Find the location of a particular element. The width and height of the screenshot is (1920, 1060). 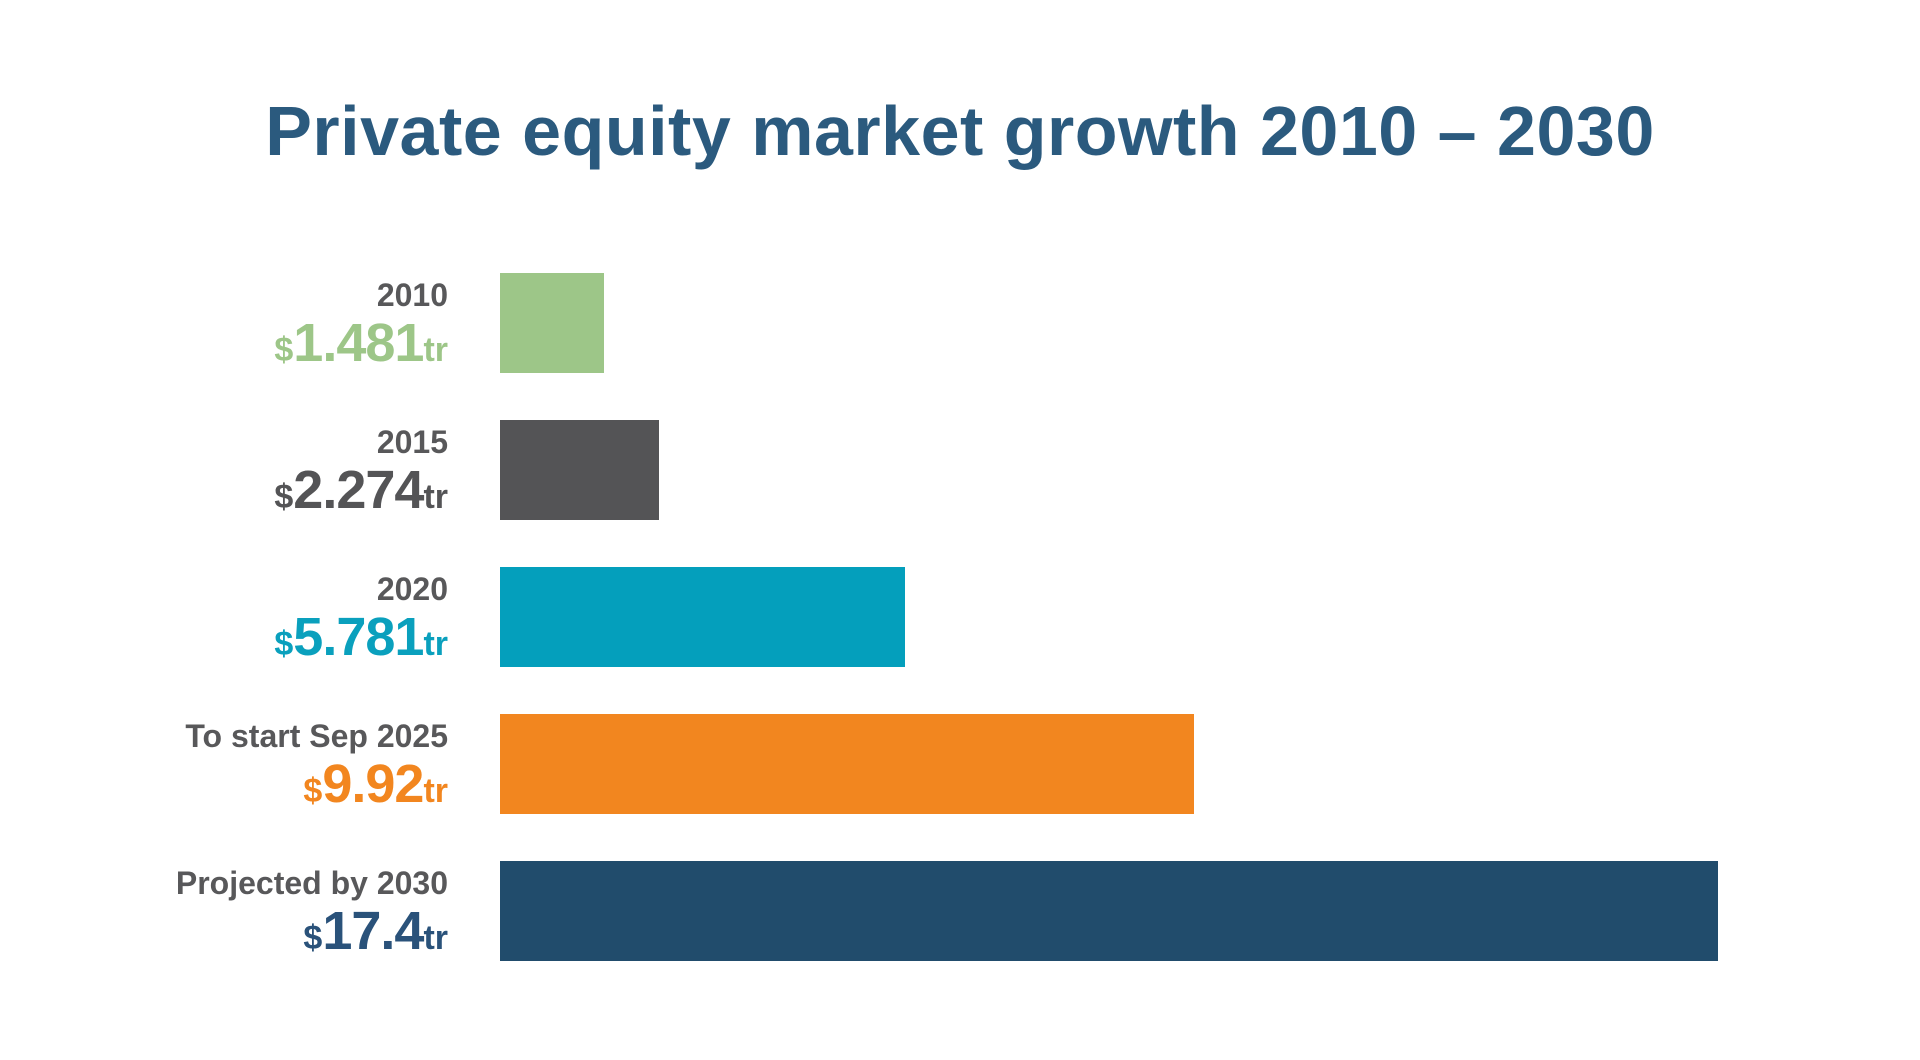

value-number: 1.481 is located at coordinates (358, 342).